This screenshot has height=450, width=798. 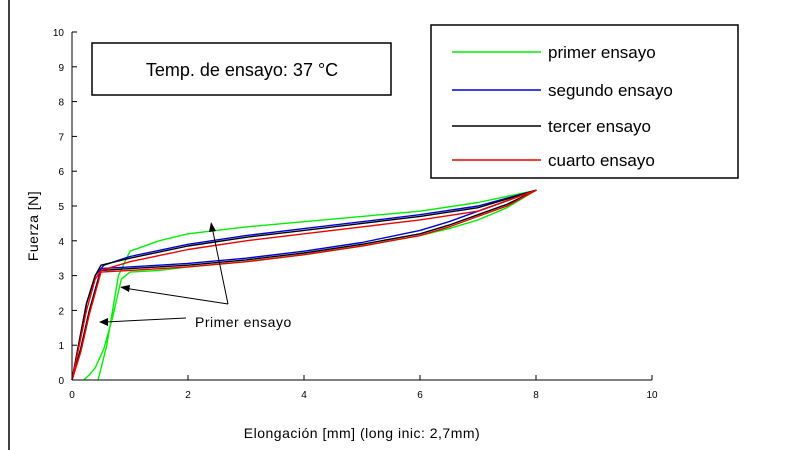 What do you see at coordinates (652, 395) in the screenshot?
I see `x-tick-label: 10` at bounding box center [652, 395].